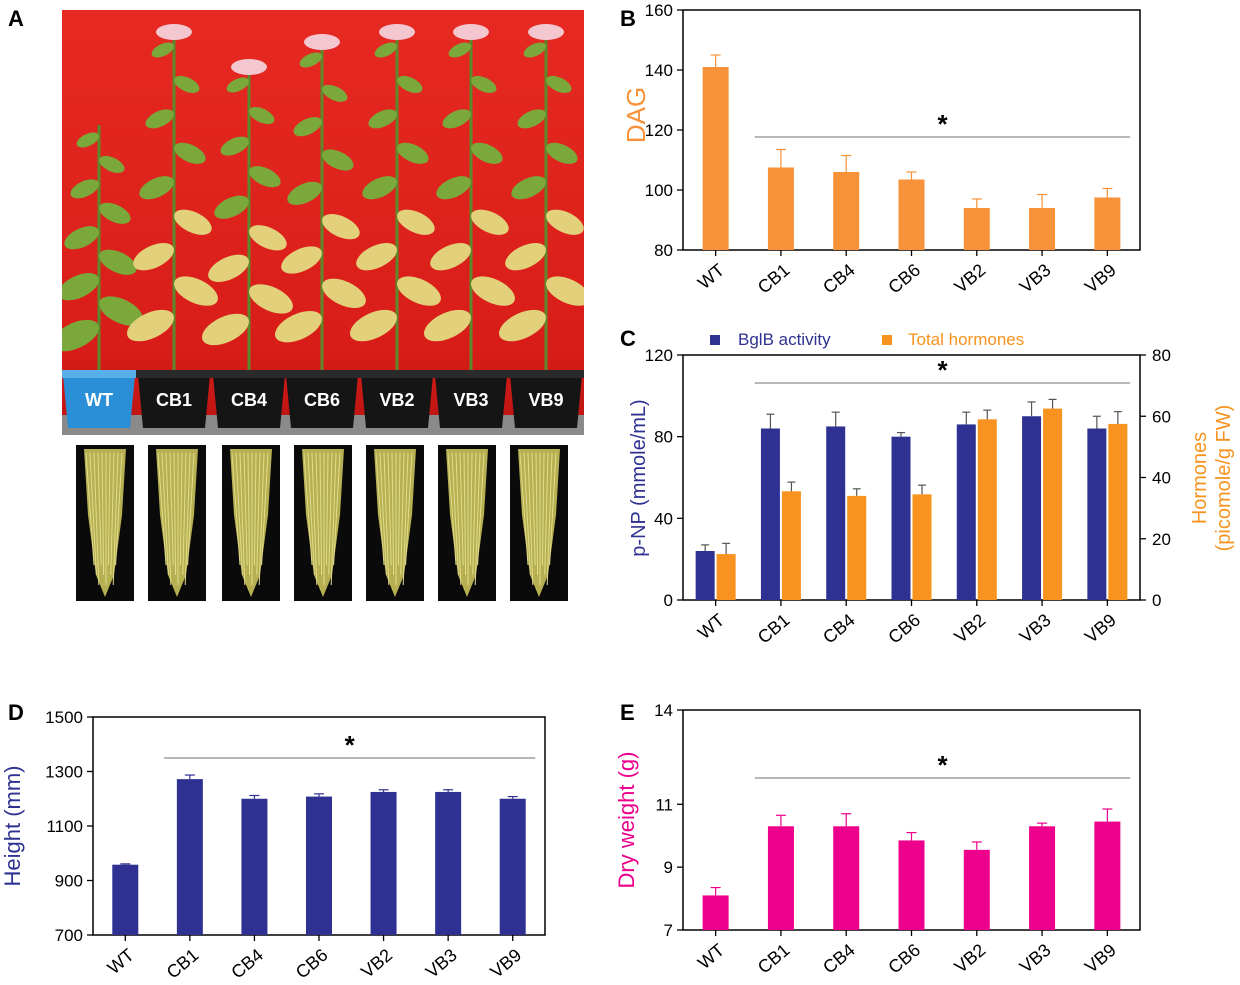  Describe the element at coordinates (659, 70) in the screenshot. I see `y-tick-label: 140` at that location.